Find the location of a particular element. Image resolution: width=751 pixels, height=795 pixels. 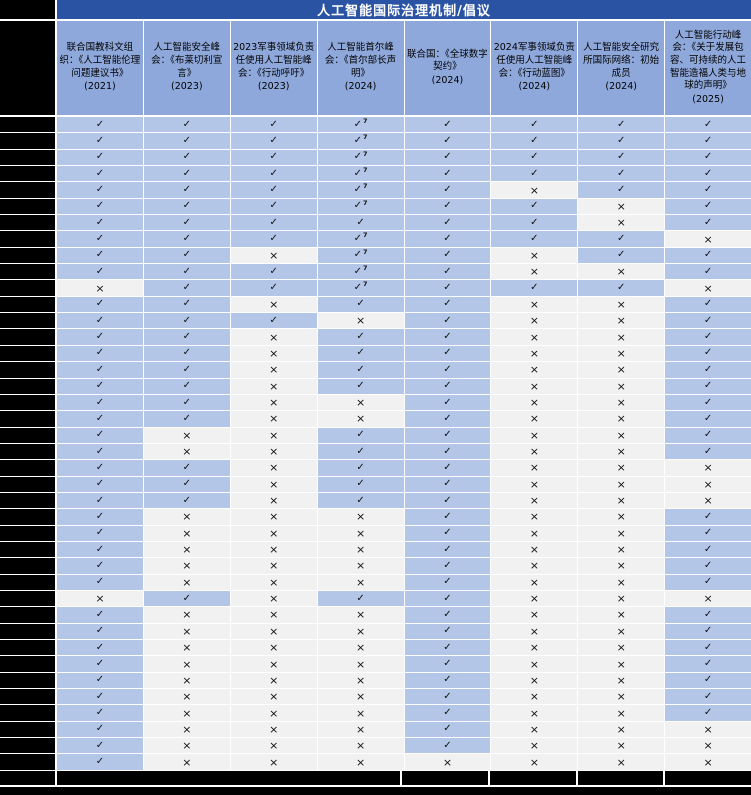

column-header-label: 人工智能首尔峰会：《首尔部长声明》 is located at coordinates (360, 60).